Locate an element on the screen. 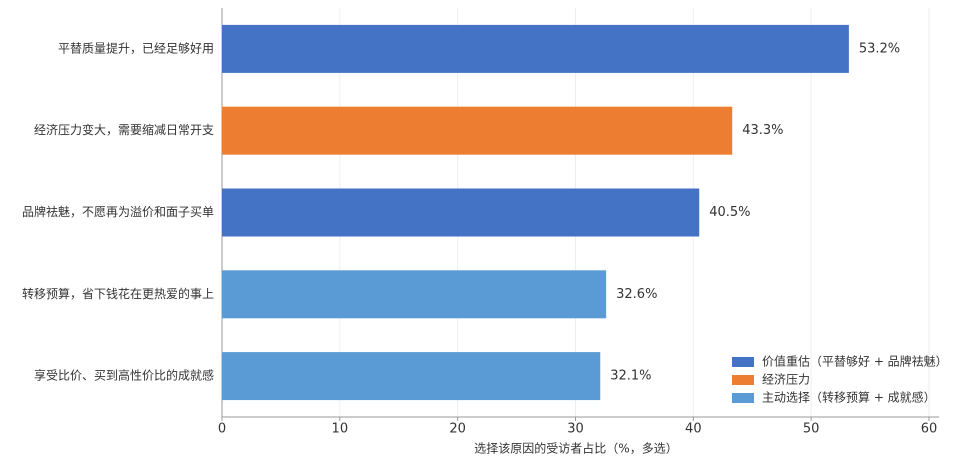 This screenshot has height=463, width=960. y-tick-label: 享受比价、买到高性价比的成就感 is located at coordinates (124, 375).